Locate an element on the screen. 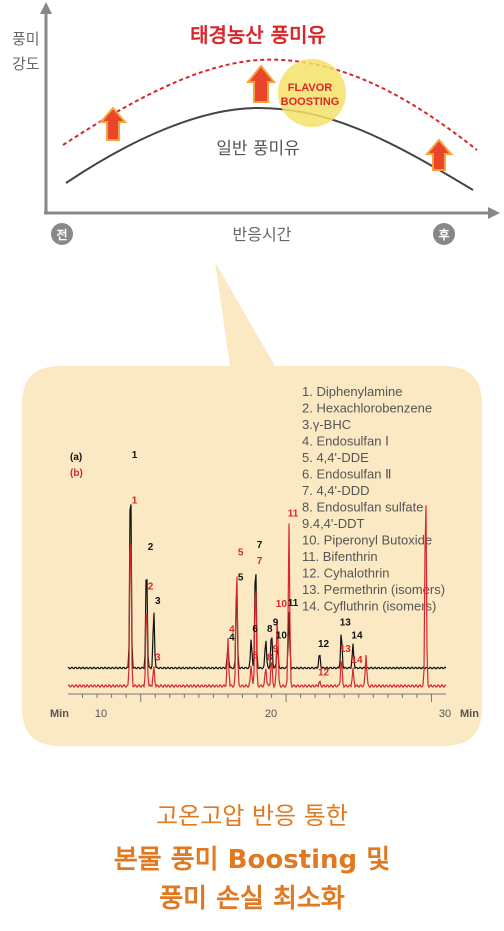 This screenshot has width=504, height=931. trace-a-peak-label-12: 12 is located at coordinates (324, 644).